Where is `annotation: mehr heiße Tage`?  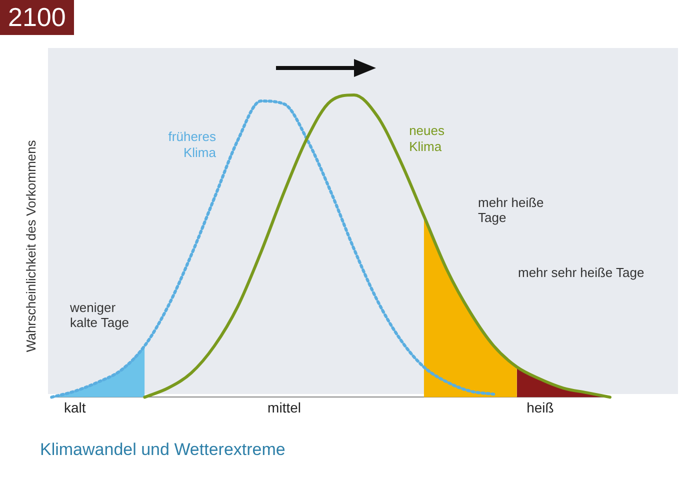
annotation: mehr heiße Tage is located at coordinates (511, 210).